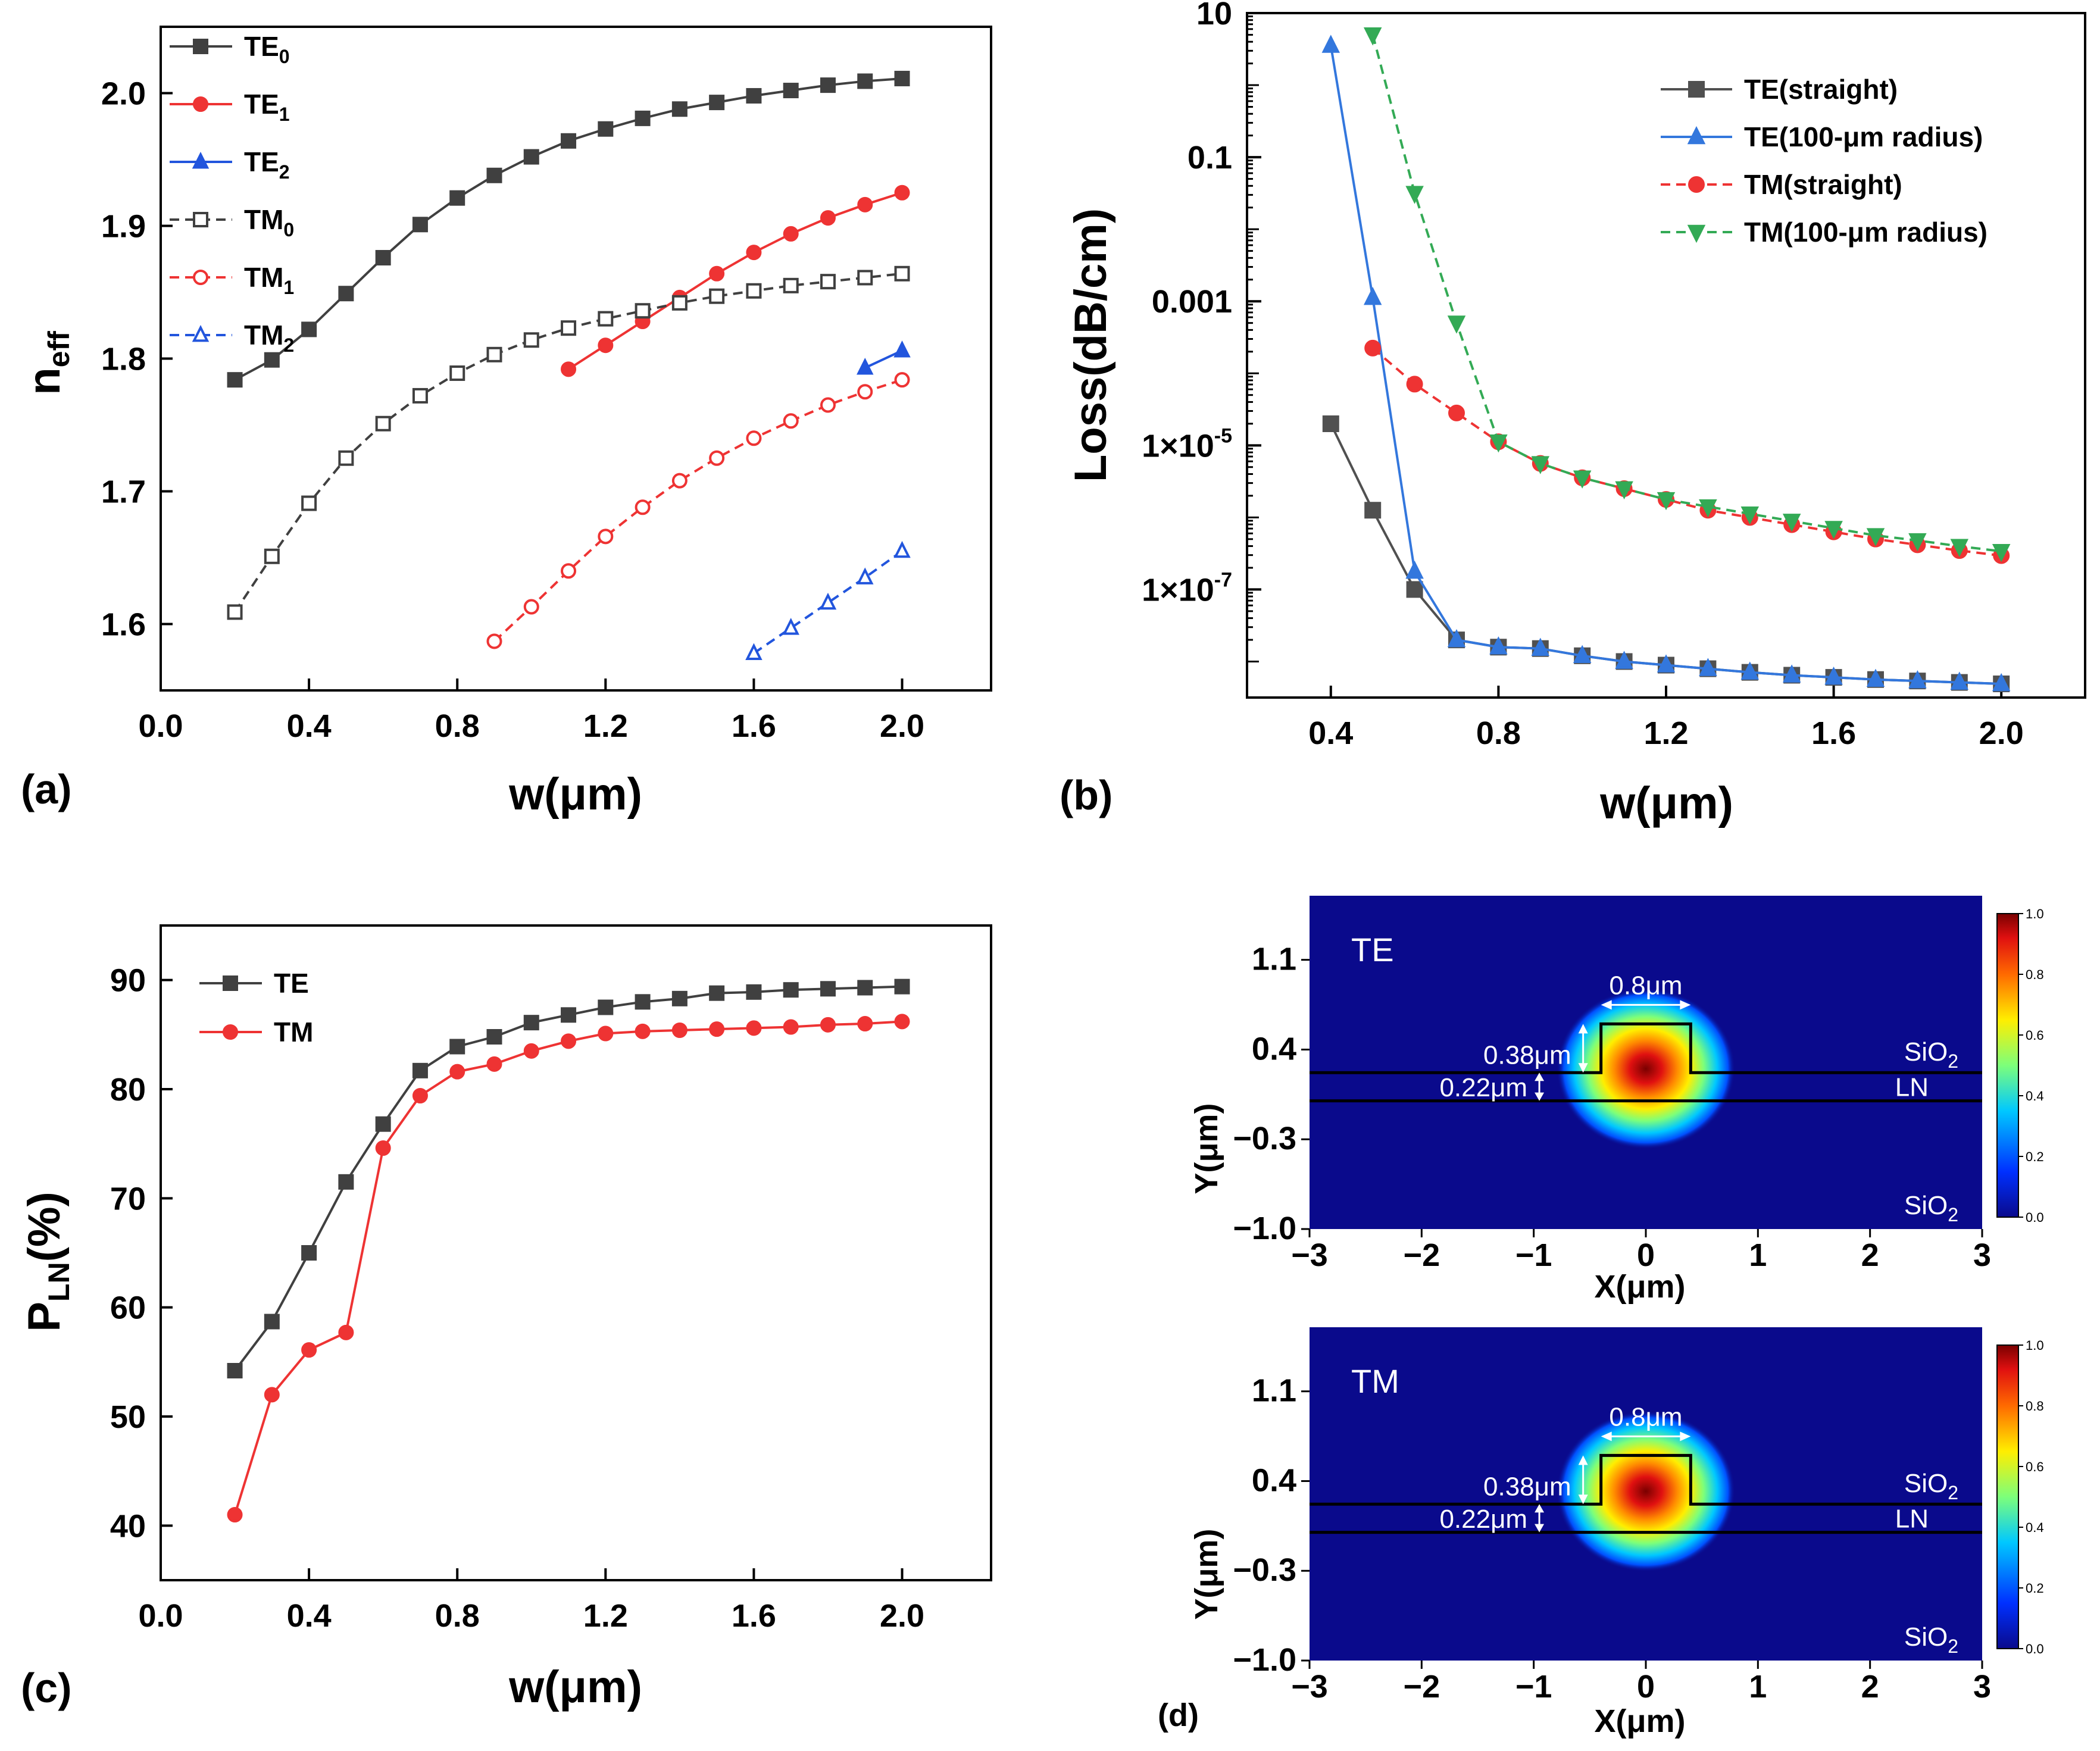  I want to click on legend-label: TM2, so click(269, 338).